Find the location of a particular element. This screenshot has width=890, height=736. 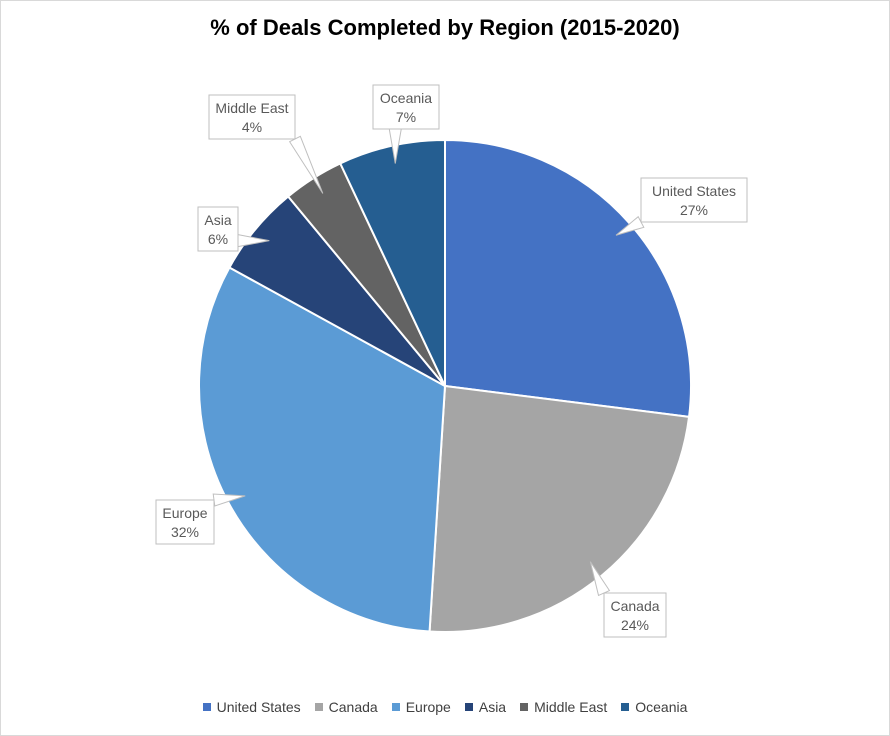

data-label-category: Asia is located at coordinates (217, 220).